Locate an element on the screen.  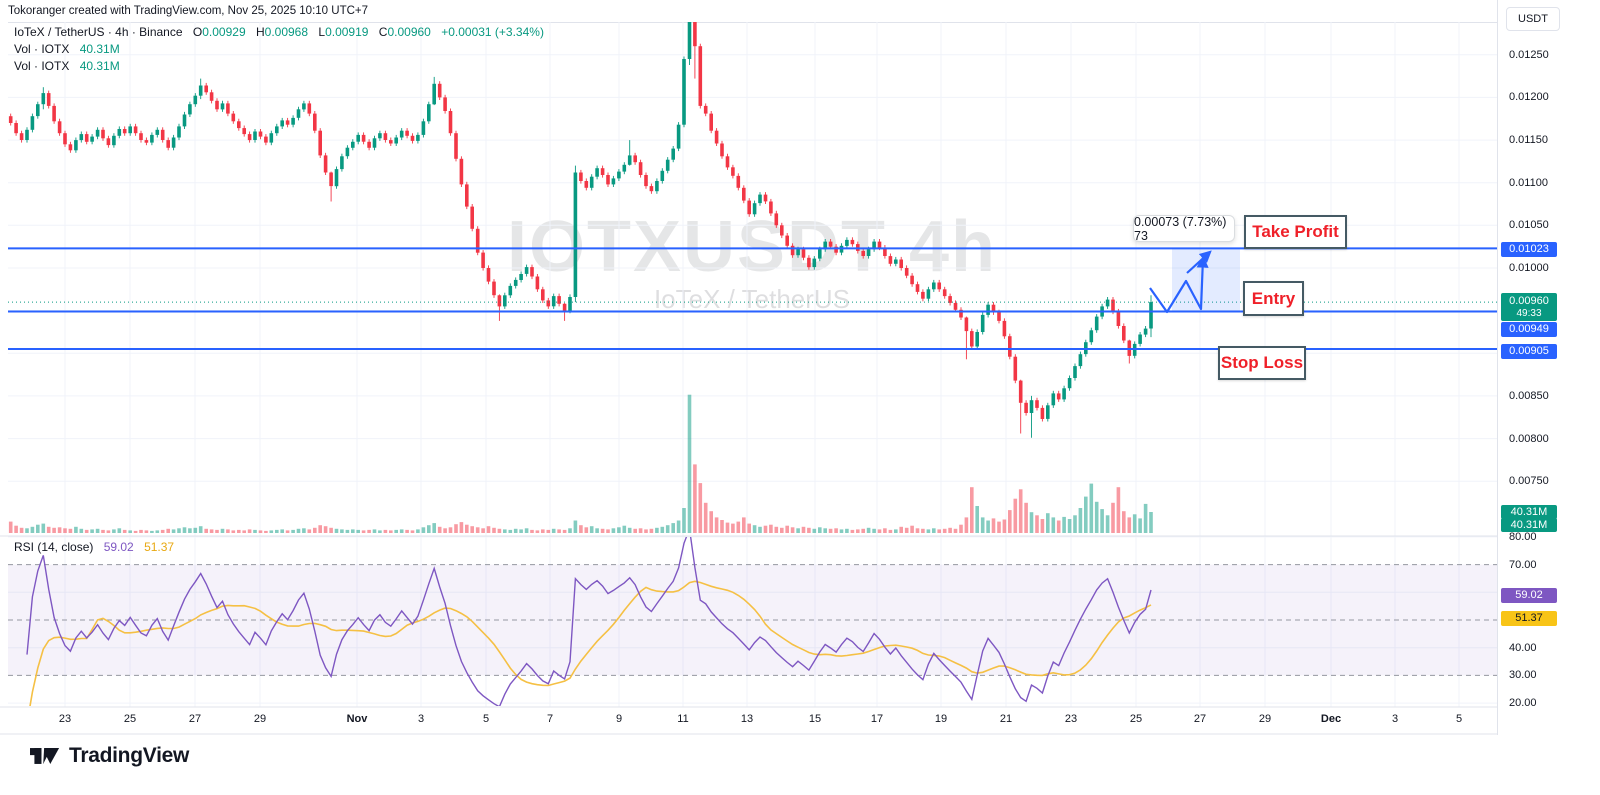
current-price-tag: 0.00960 49:33 is located at coordinates (1529, 307).